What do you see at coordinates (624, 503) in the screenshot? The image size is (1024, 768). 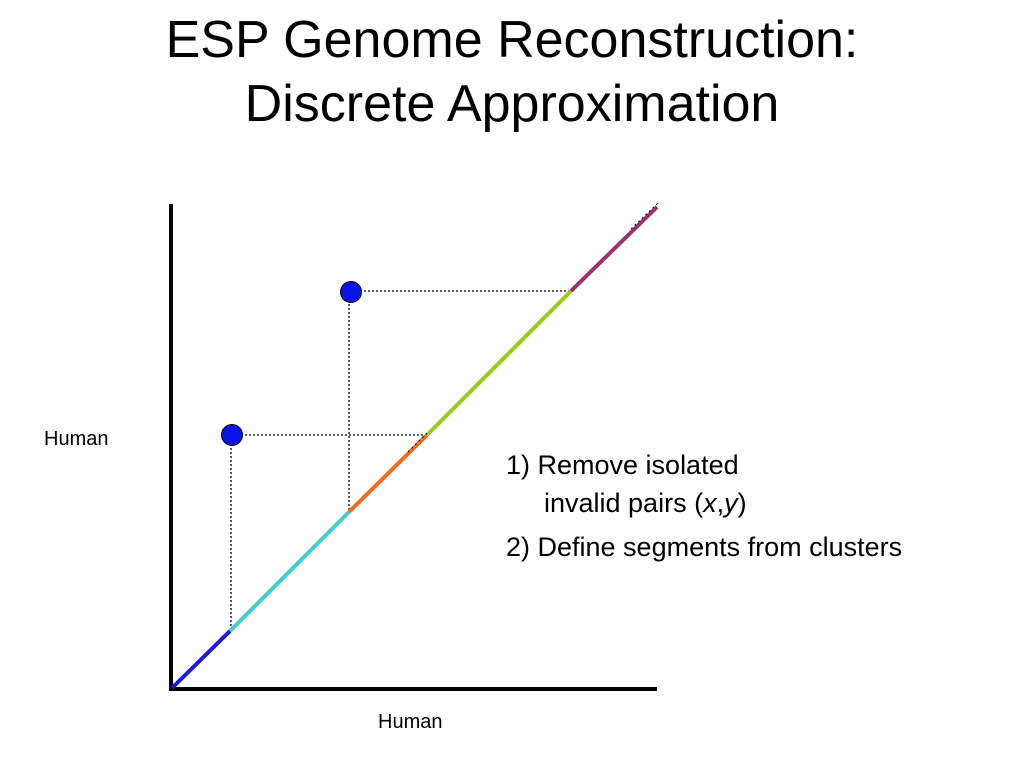 I see `step-1-prefix: invalid pairs (` at bounding box center [624, 503].